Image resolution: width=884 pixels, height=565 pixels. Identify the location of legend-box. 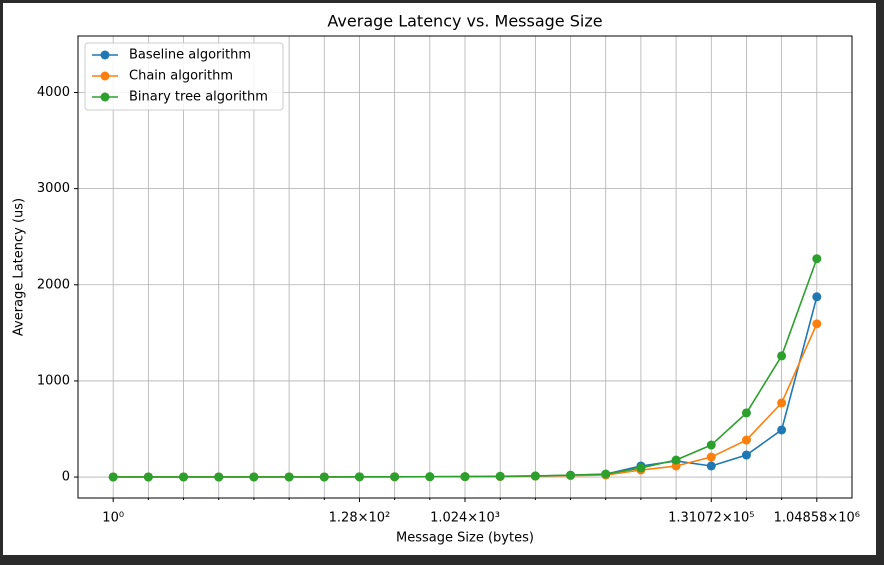
(184, 76).